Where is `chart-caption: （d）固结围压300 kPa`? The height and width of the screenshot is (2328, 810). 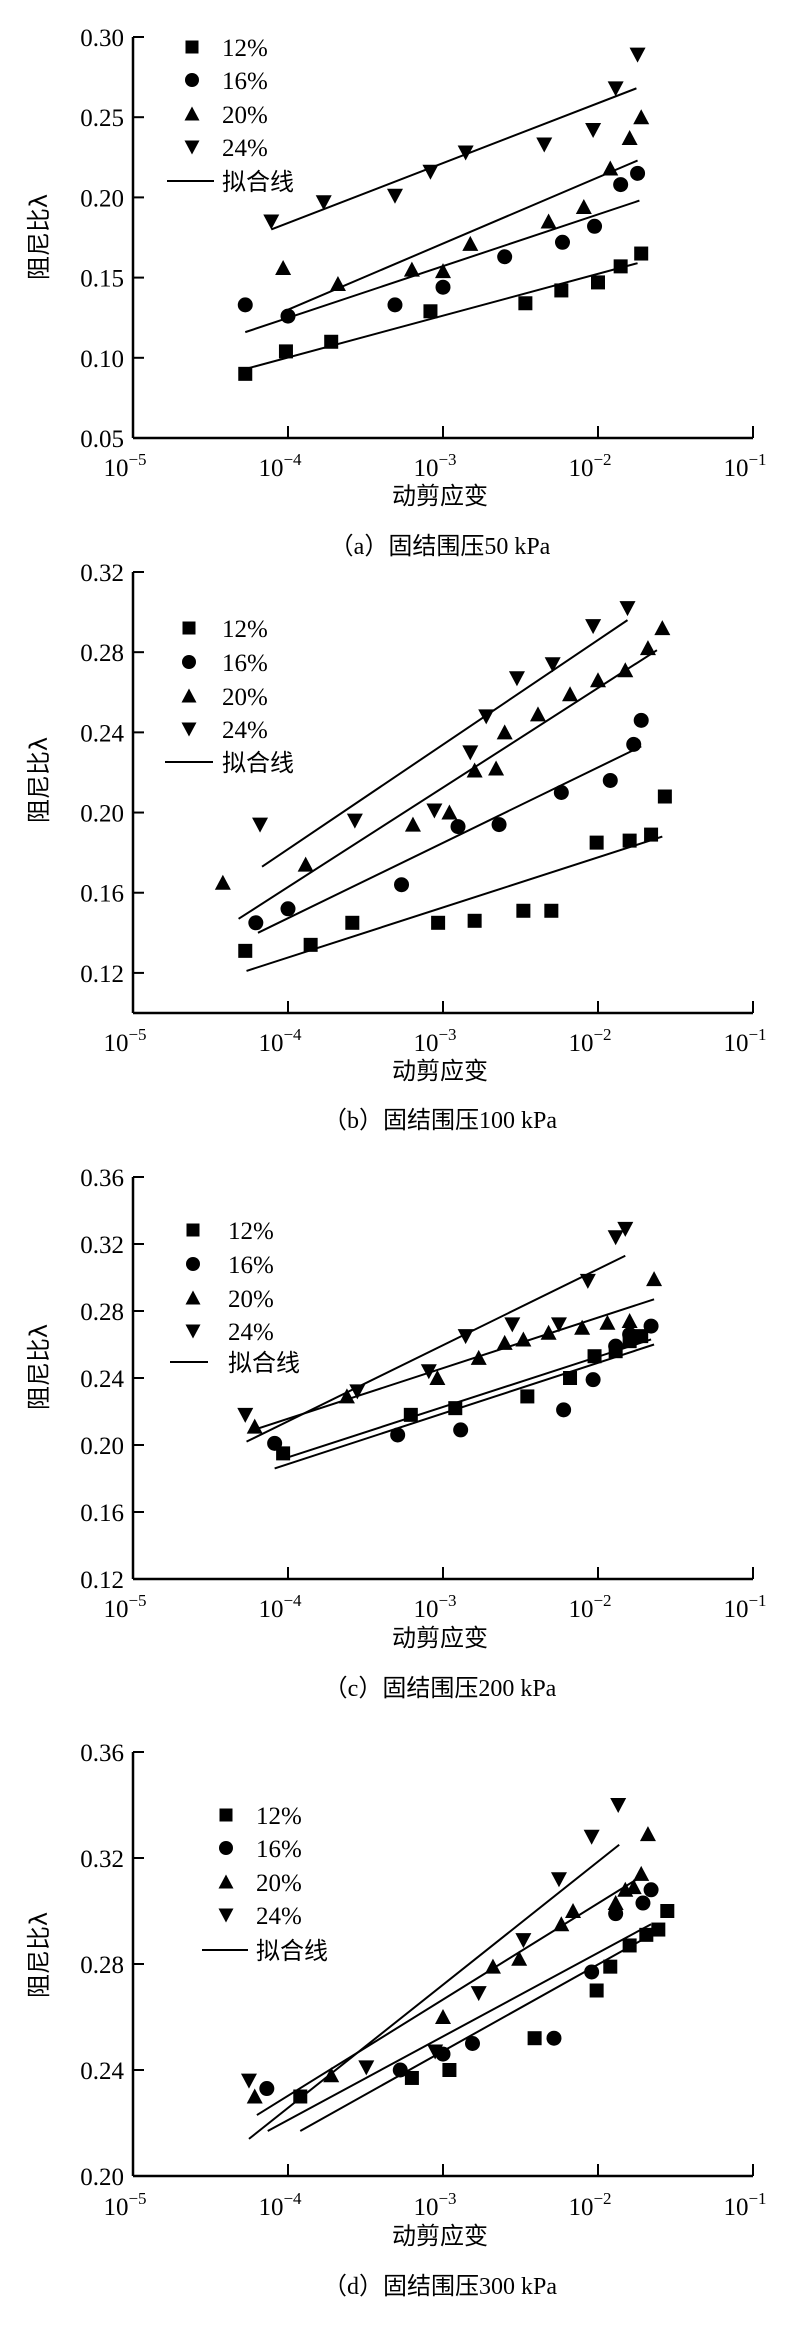
chart-caption: （d）固结围压300 kPa is located at coordinates (440, 2286).